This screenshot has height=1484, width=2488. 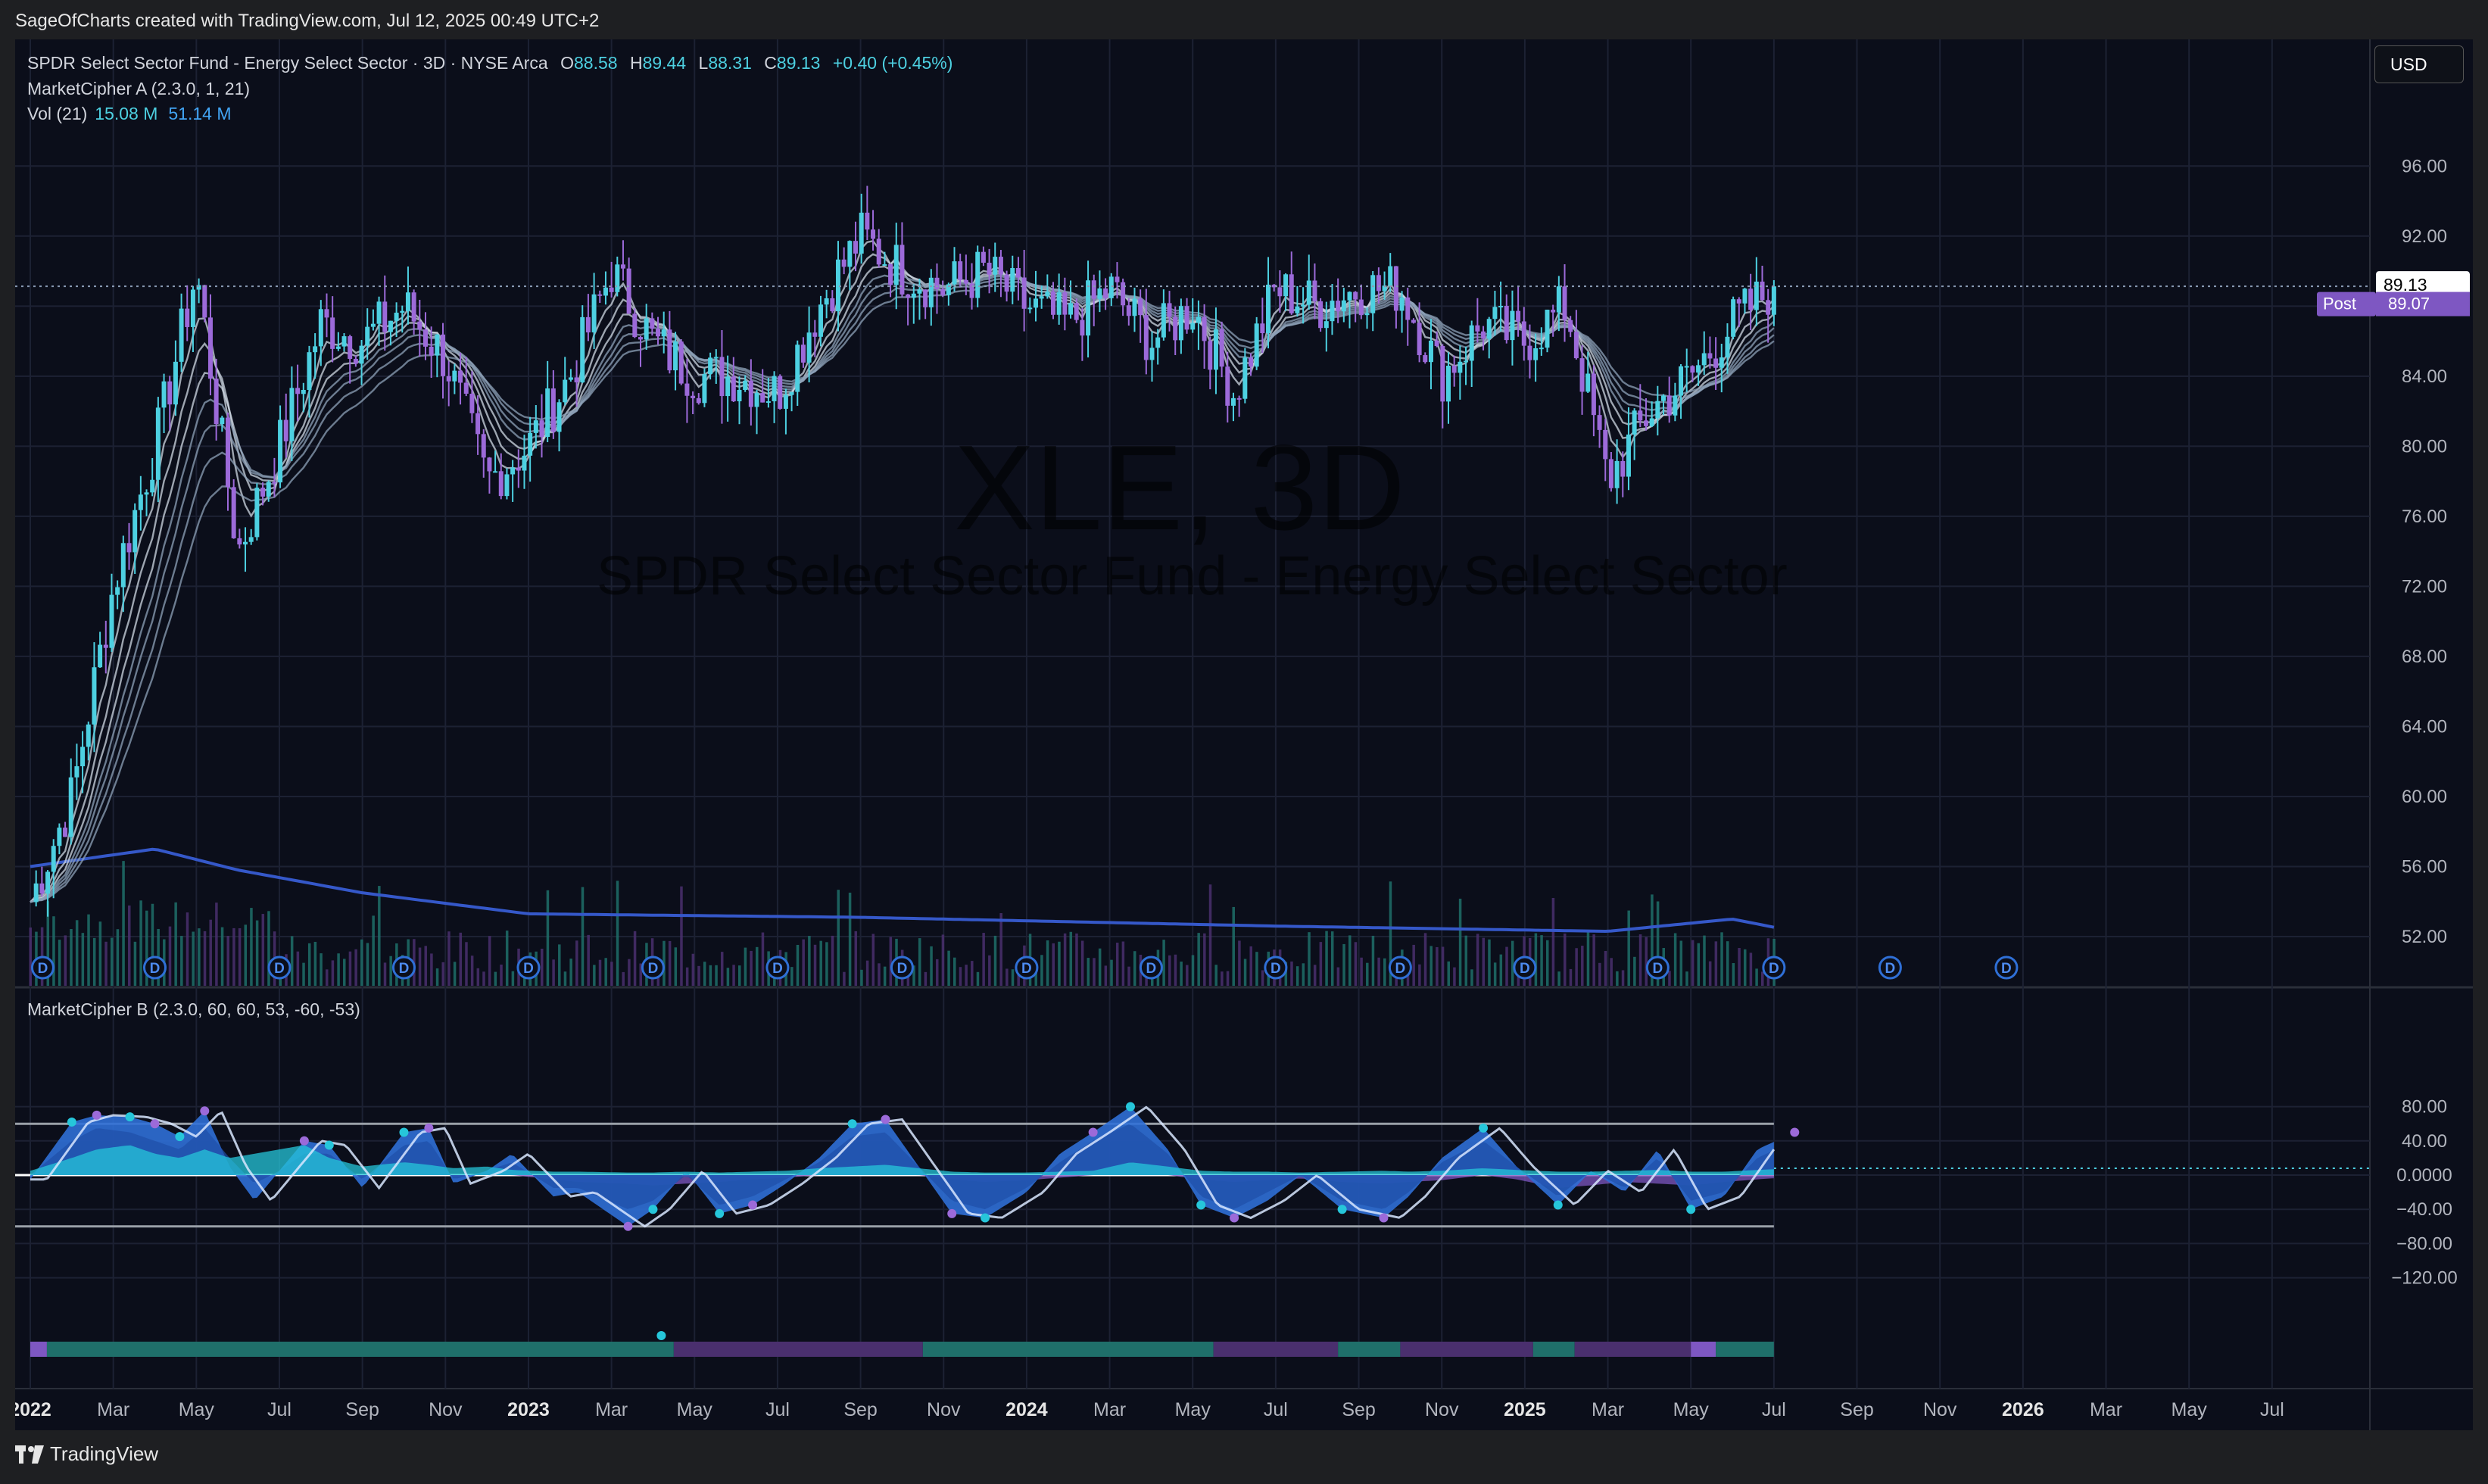 I want to click on osc-tick-label: −40.00, so click(x=2424, y=1209).